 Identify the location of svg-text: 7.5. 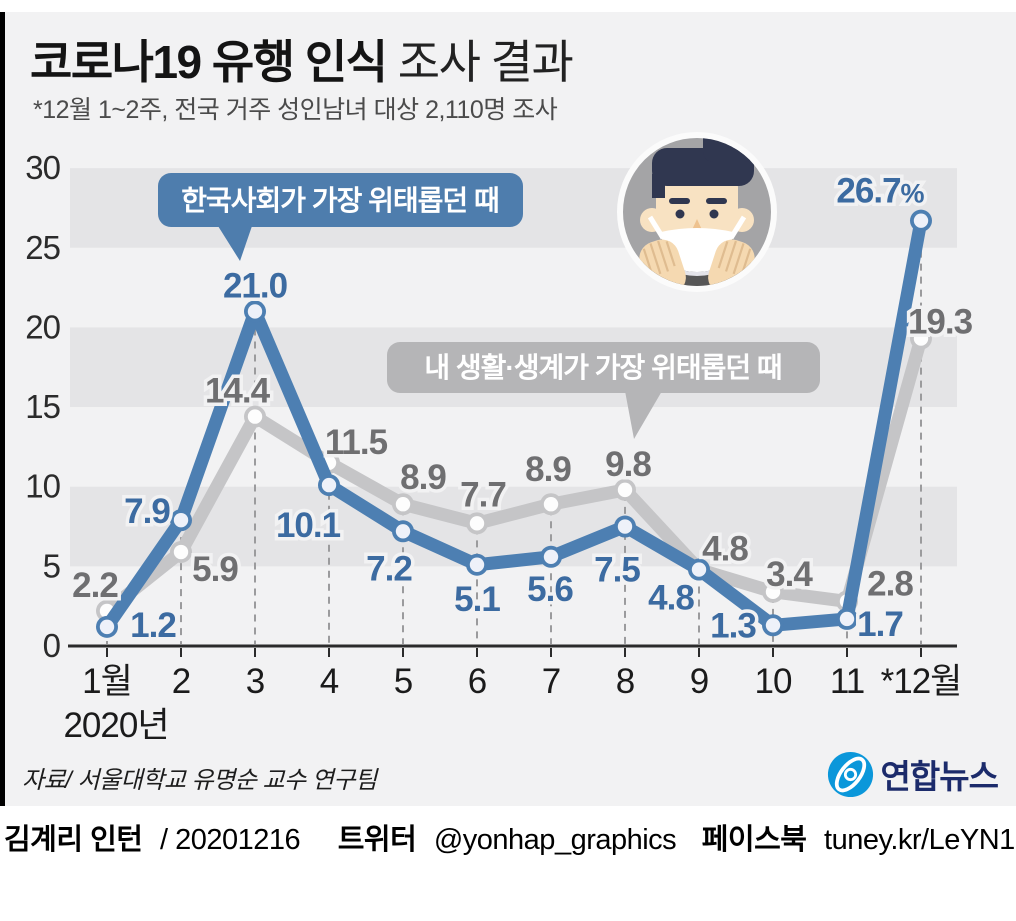
(617, 570).